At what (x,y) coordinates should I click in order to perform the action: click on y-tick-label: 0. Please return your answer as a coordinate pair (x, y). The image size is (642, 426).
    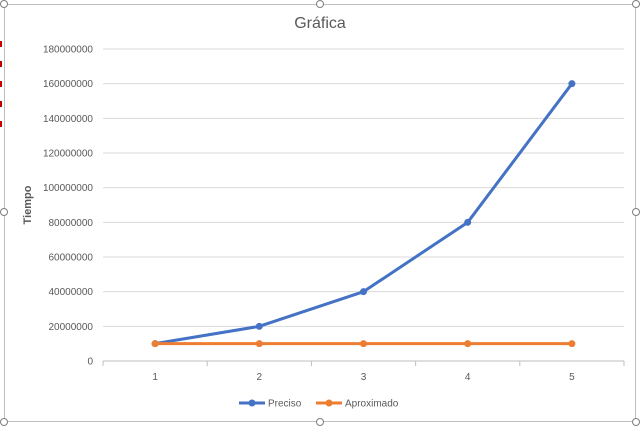
    Looking at the image, I should click on (90, 362).